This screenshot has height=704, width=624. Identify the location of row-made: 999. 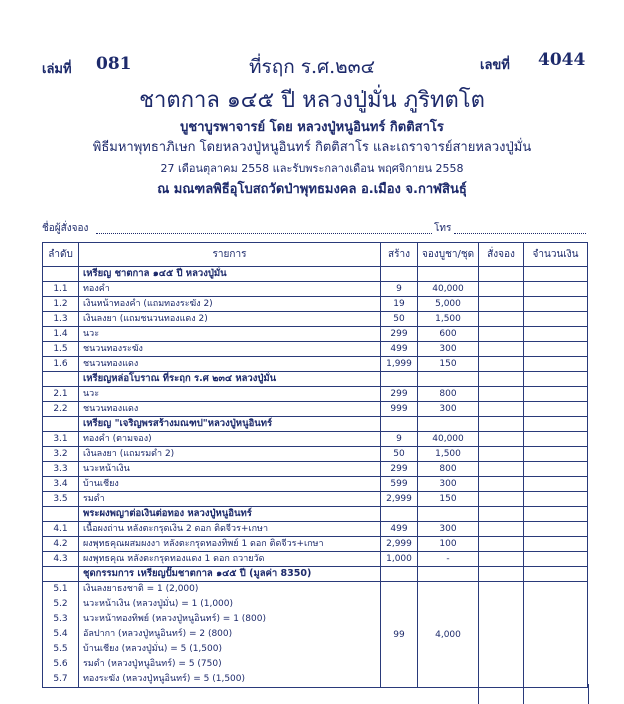
(399, 409).